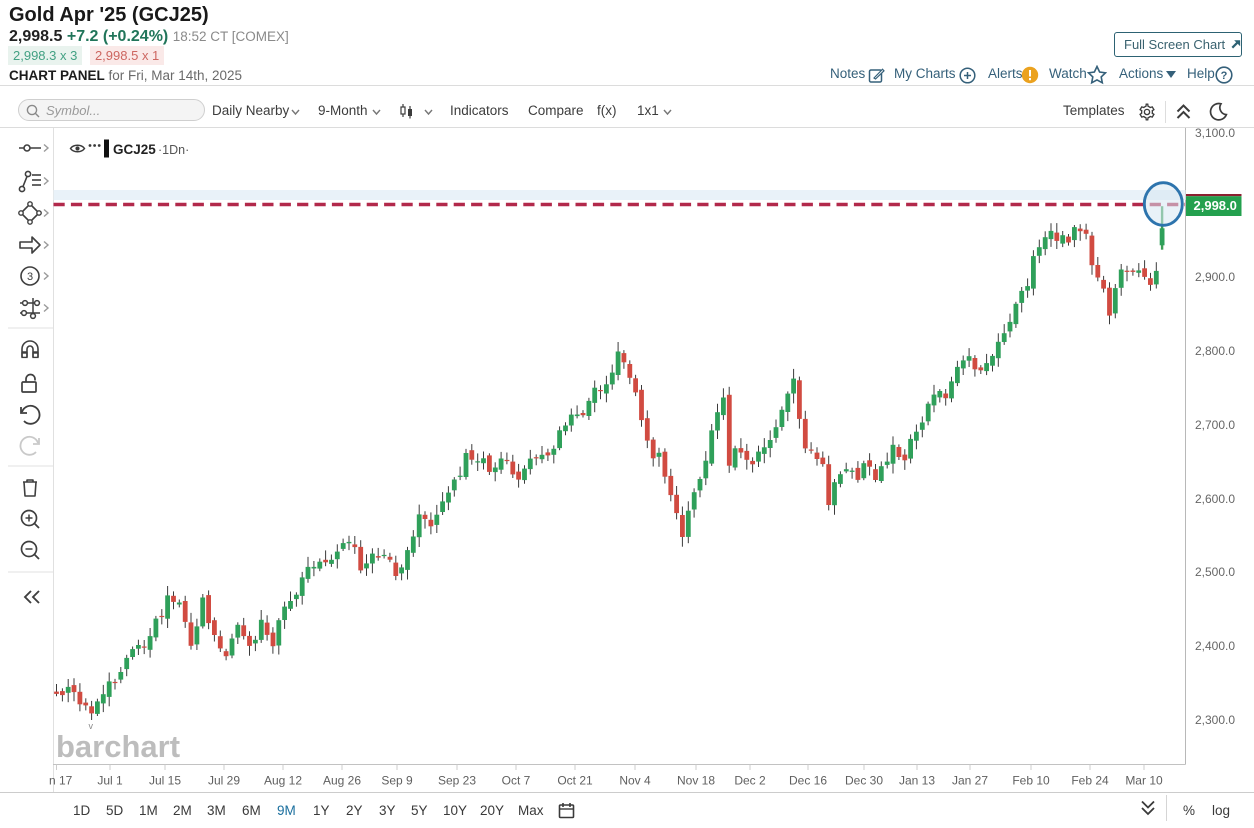 Image resolution: width=1254 pixels, height=828 pixels. What do you see at coordinates (134, 149) in the screenshot?
I see `svg-text: GCJ25` at bounding box center [134, 149].